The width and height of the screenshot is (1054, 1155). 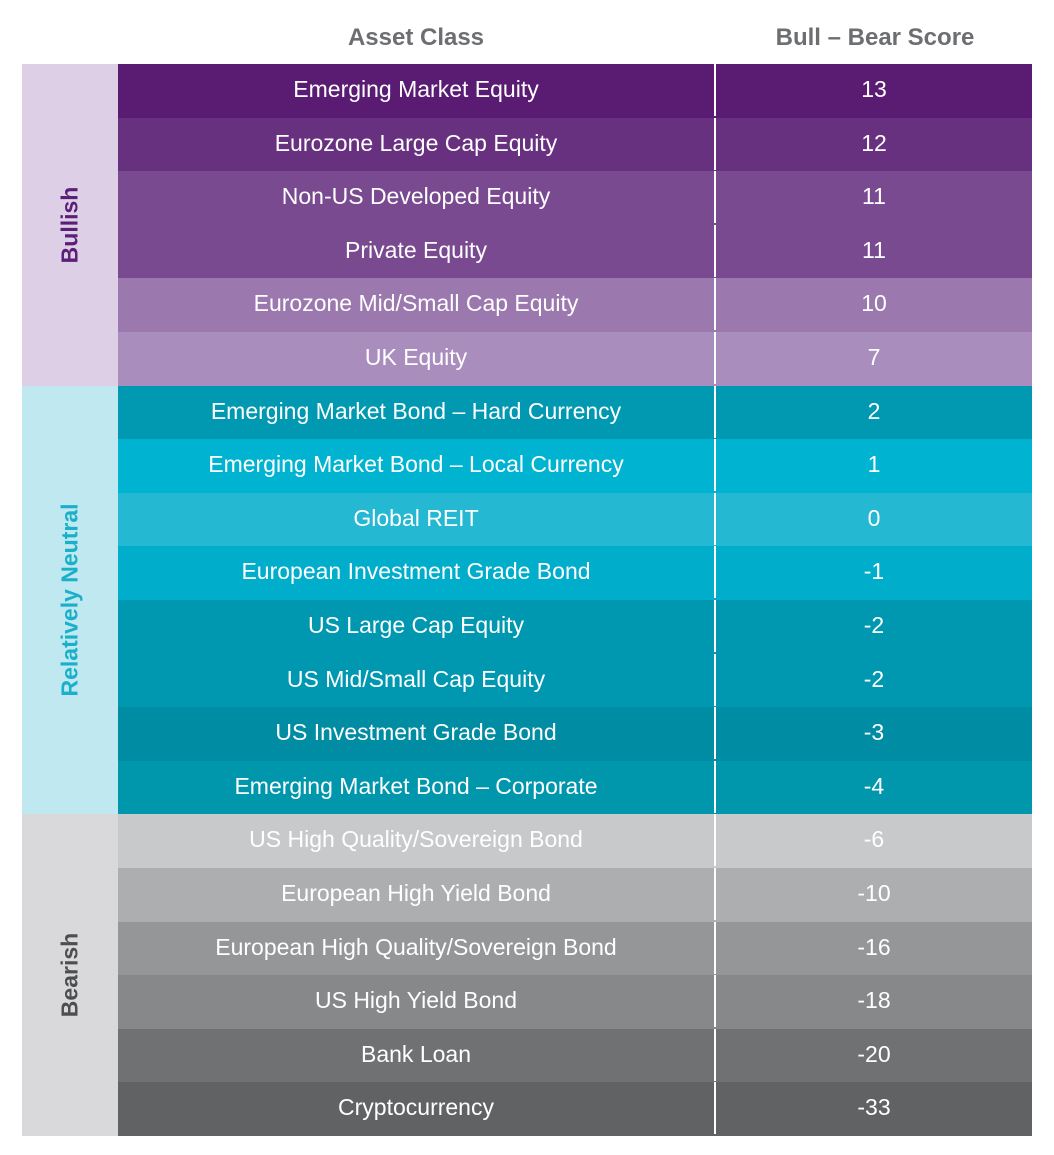 What do you see at coordinates (874, 785) in the screenshot?
I see `score-cell: -4` at bounding box center [874, 785].